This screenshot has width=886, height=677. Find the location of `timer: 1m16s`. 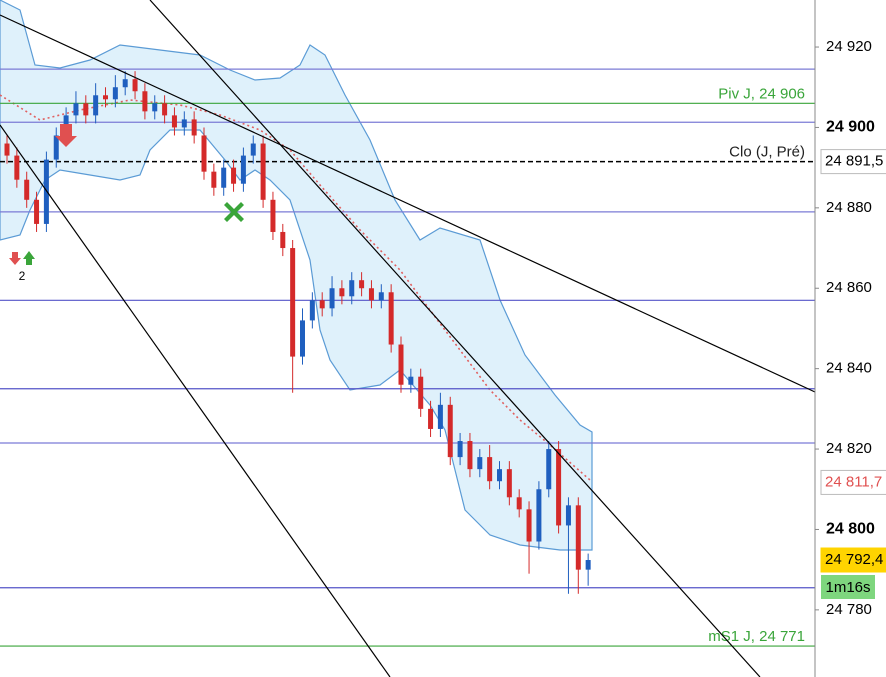

timer: 1m16s is located at coordinates (847, 587).